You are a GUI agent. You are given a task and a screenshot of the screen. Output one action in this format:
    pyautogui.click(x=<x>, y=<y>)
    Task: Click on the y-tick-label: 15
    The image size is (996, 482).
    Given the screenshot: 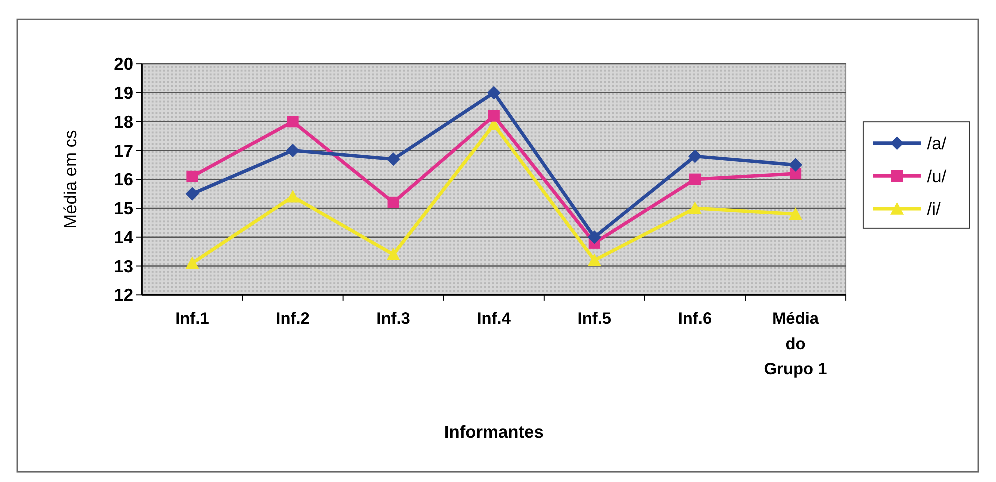 What is the action you would take?
    pyautogui.click(x=124, y=208)
    